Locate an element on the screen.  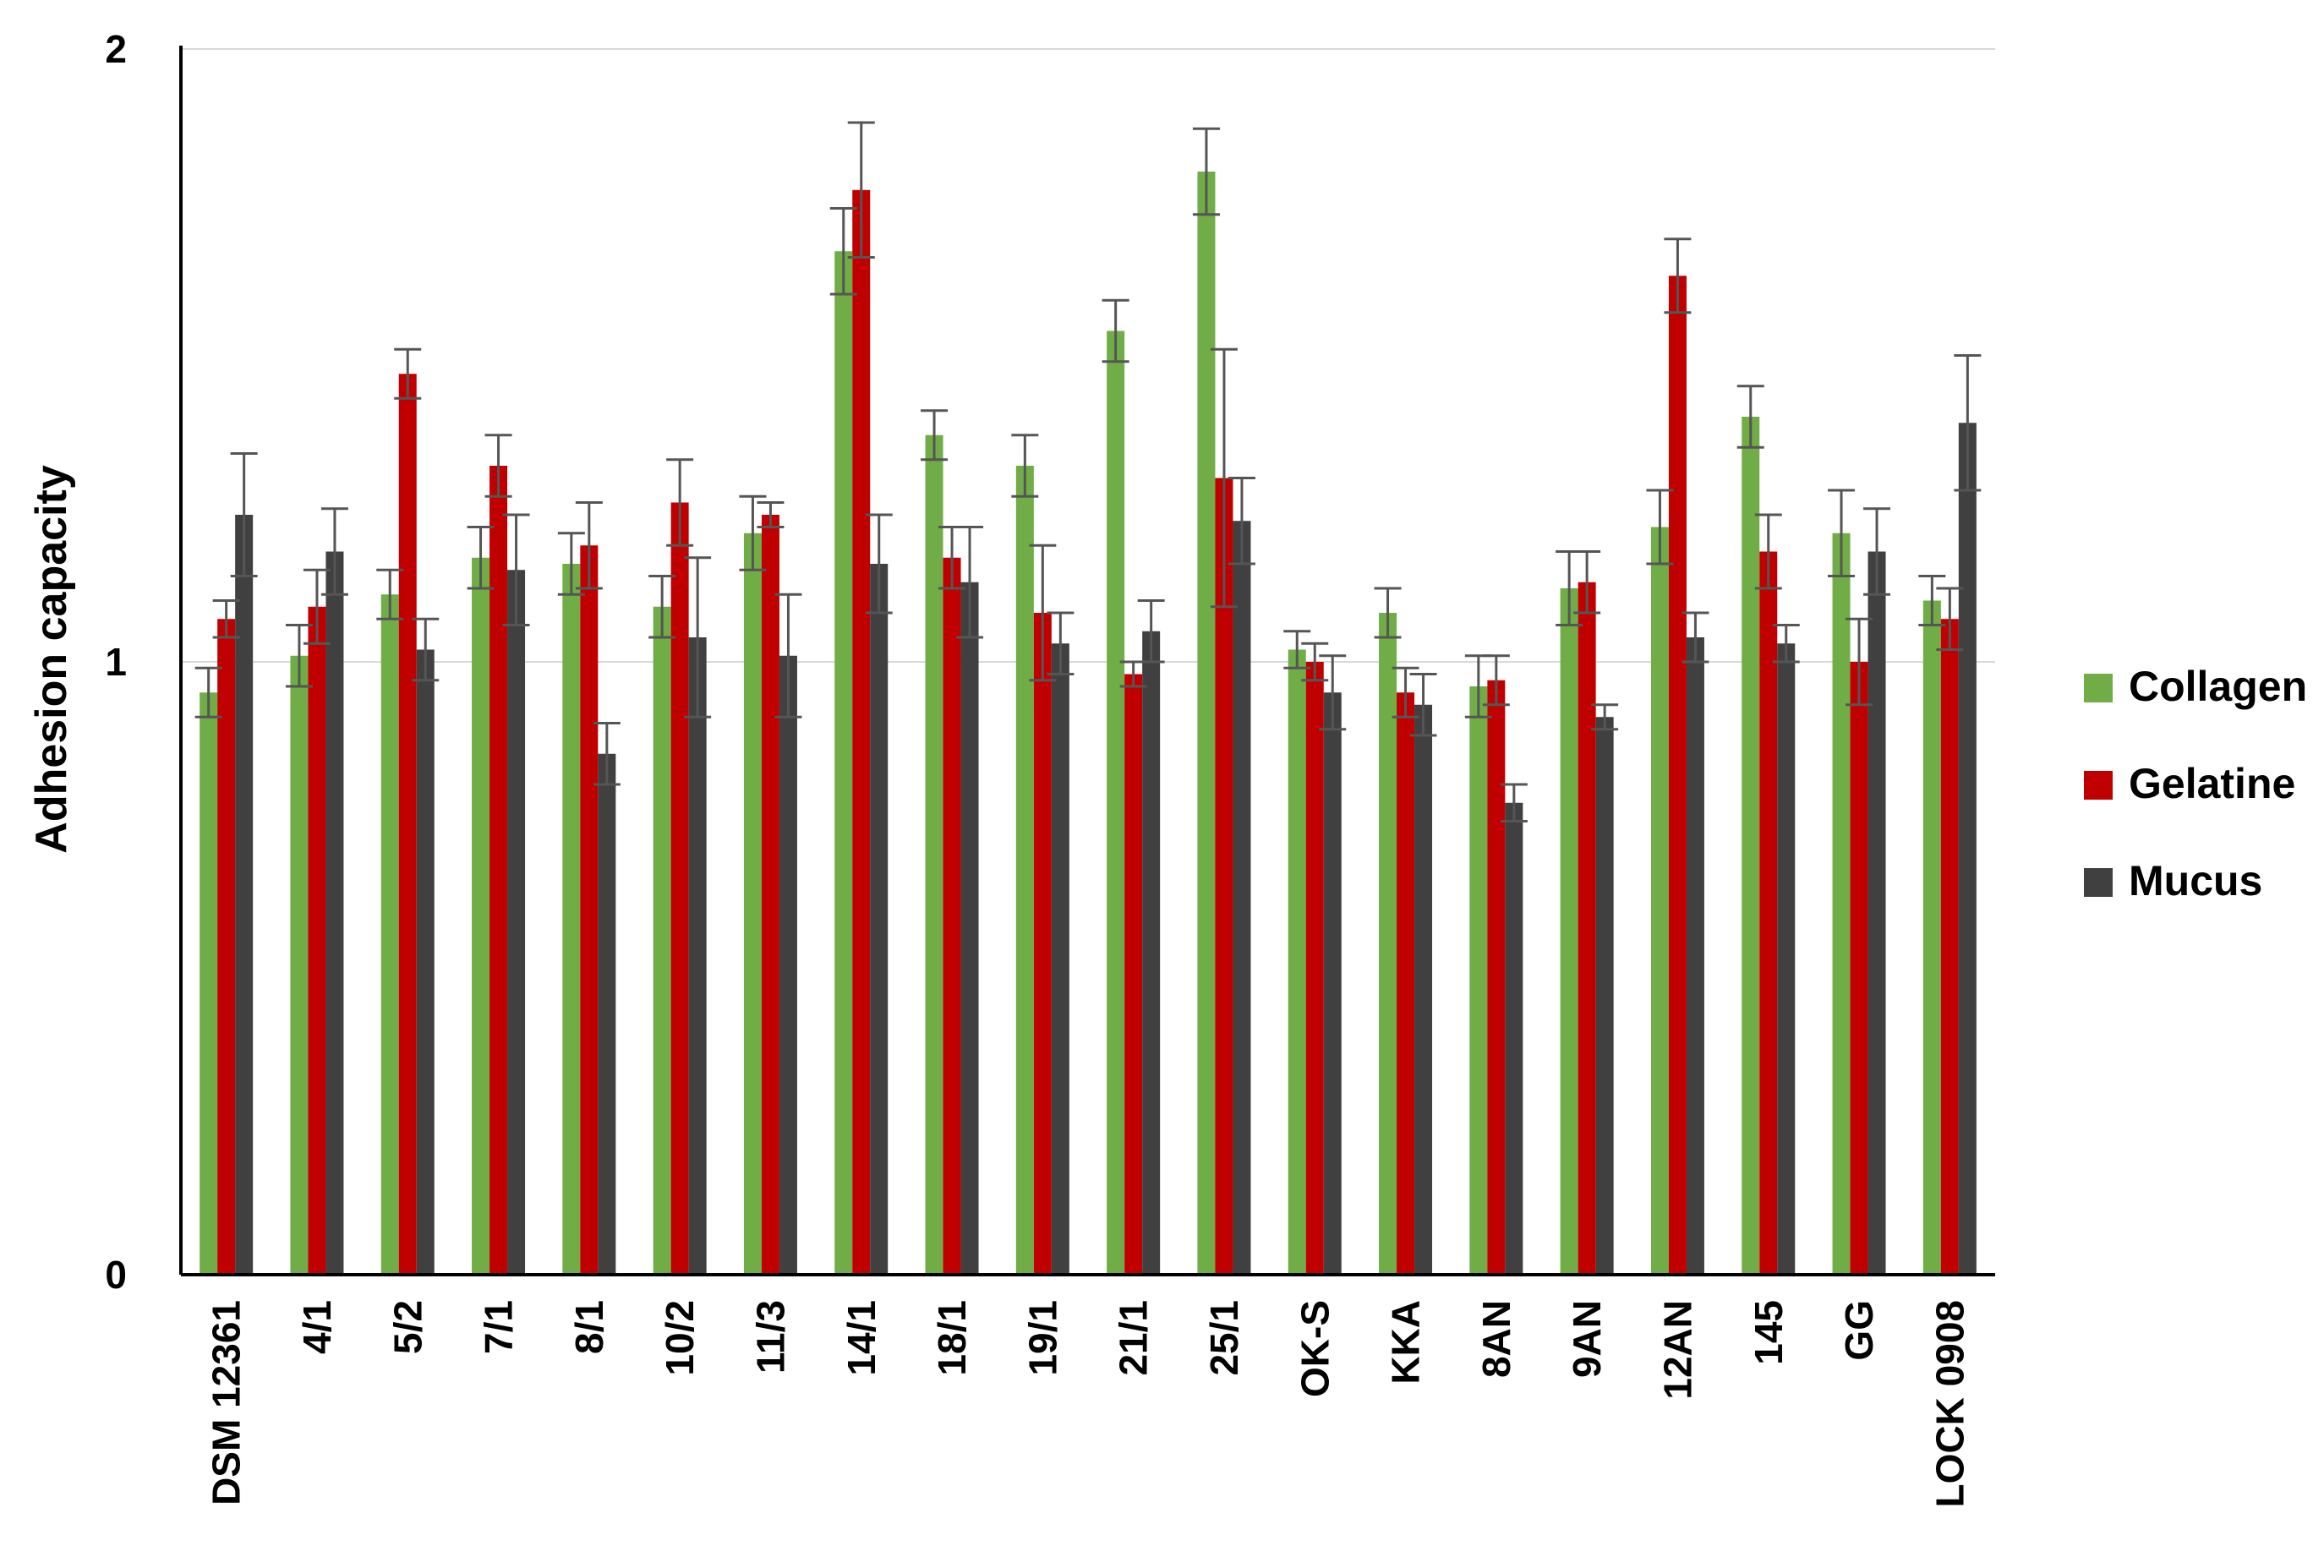
y-tick-labels: 0 1 2 is located at coordinates (116, 662).